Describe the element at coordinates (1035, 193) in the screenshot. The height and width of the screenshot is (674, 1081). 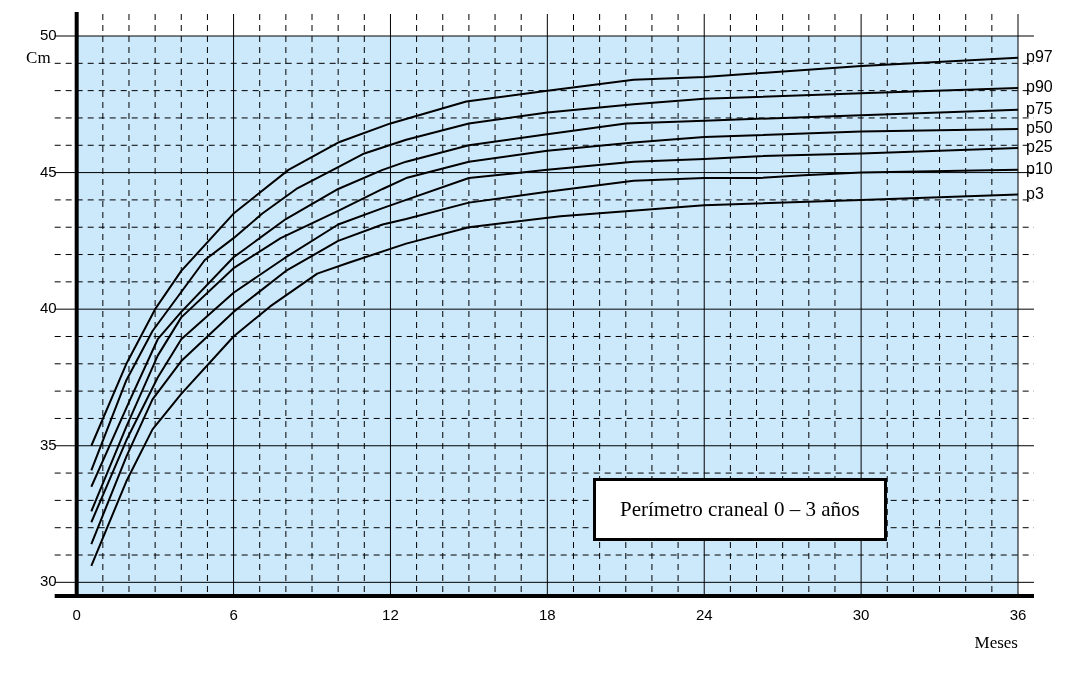
I see `series-label: p3` at that location.